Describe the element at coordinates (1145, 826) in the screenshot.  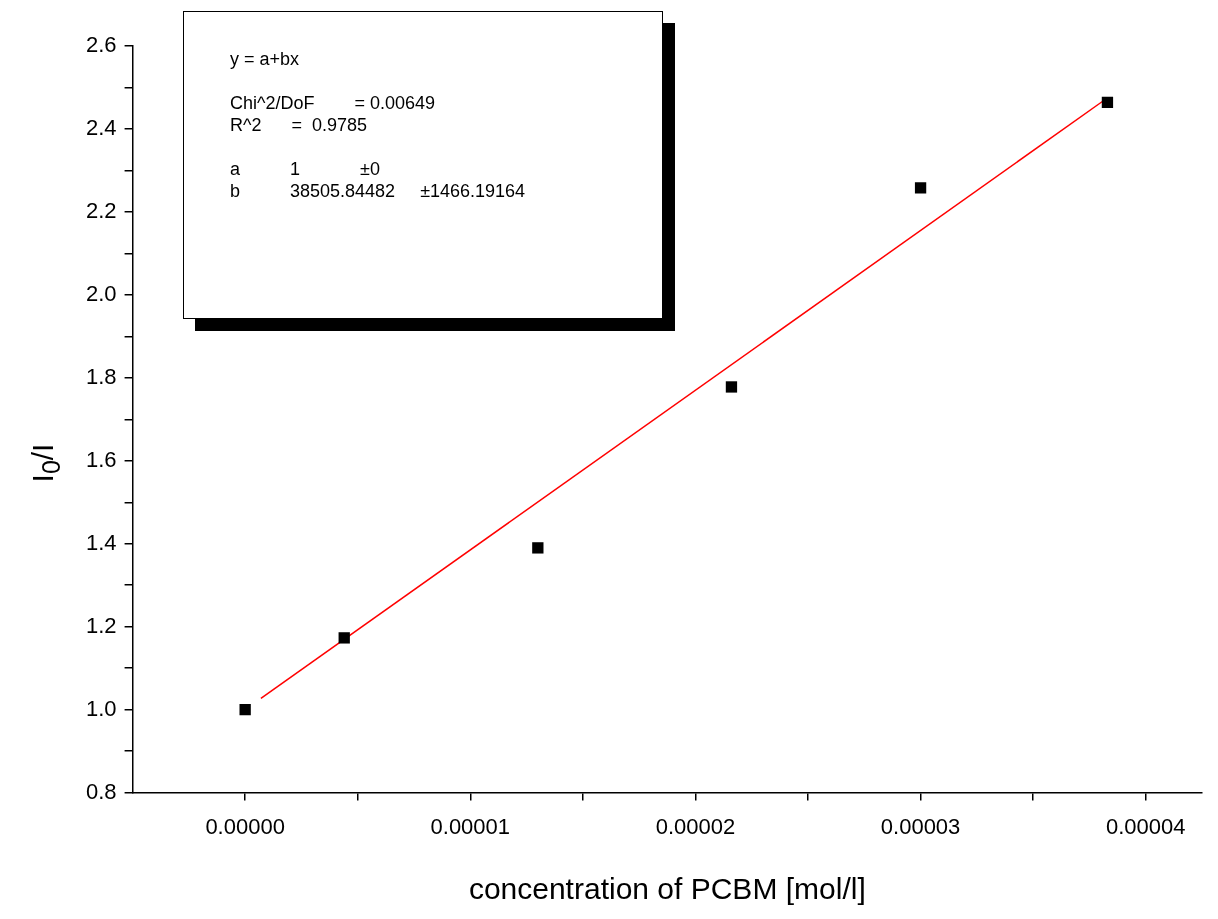
I see `x-tick-label: 0.00004` at that location.